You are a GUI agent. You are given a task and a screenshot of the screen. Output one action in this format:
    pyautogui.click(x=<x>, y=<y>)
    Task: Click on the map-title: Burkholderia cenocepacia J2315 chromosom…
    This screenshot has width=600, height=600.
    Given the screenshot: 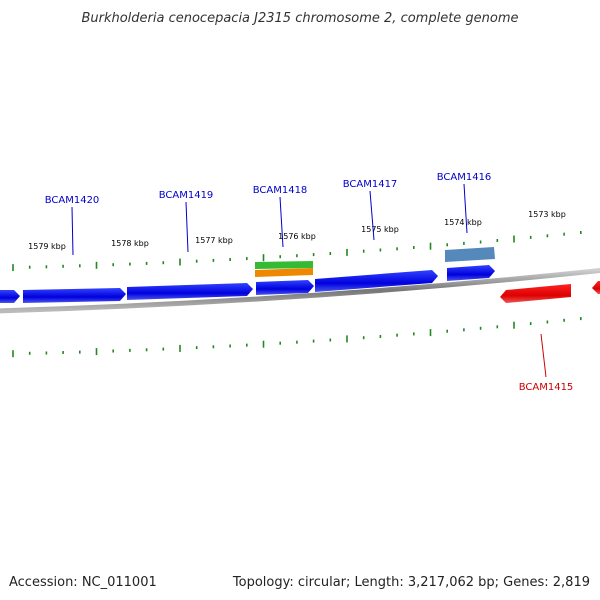 What is the action you would take?
    pyautogui.click(x=299, y=18)
    